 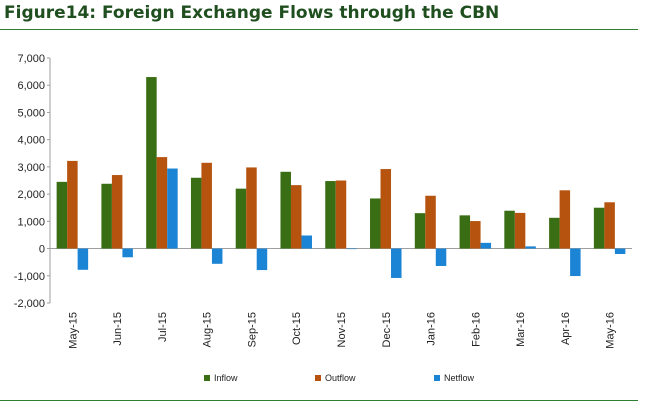 I want to click on x-tick-label: Jul-15, so click(x=163, y=327).